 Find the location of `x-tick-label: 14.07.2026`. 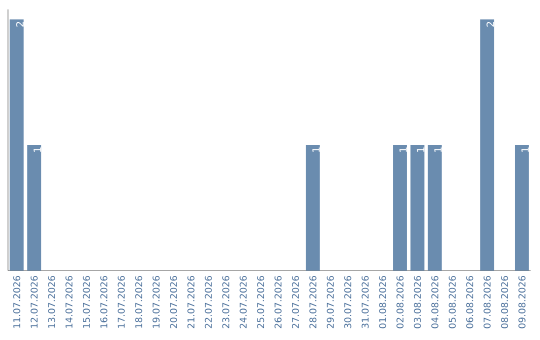

x-tick-label: 14.07.2026 is located at coordinates (68, 302).